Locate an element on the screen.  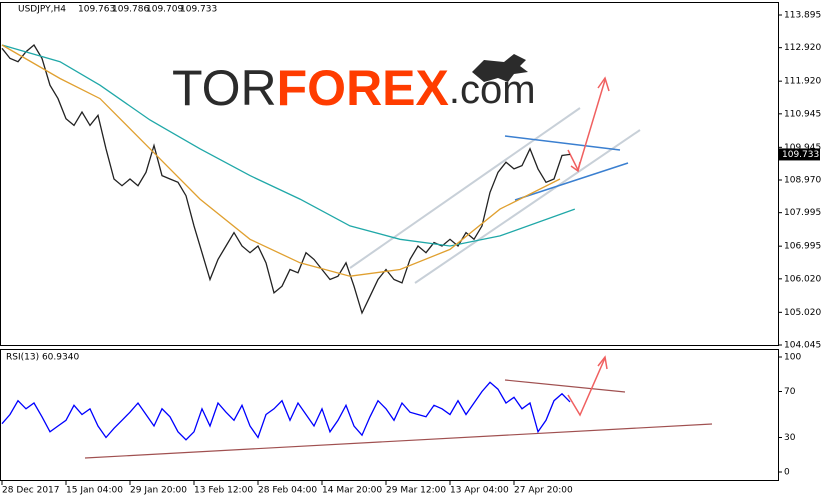
x-tick-label: 15 Jan 04:00 is located at coordinates (94, 491).